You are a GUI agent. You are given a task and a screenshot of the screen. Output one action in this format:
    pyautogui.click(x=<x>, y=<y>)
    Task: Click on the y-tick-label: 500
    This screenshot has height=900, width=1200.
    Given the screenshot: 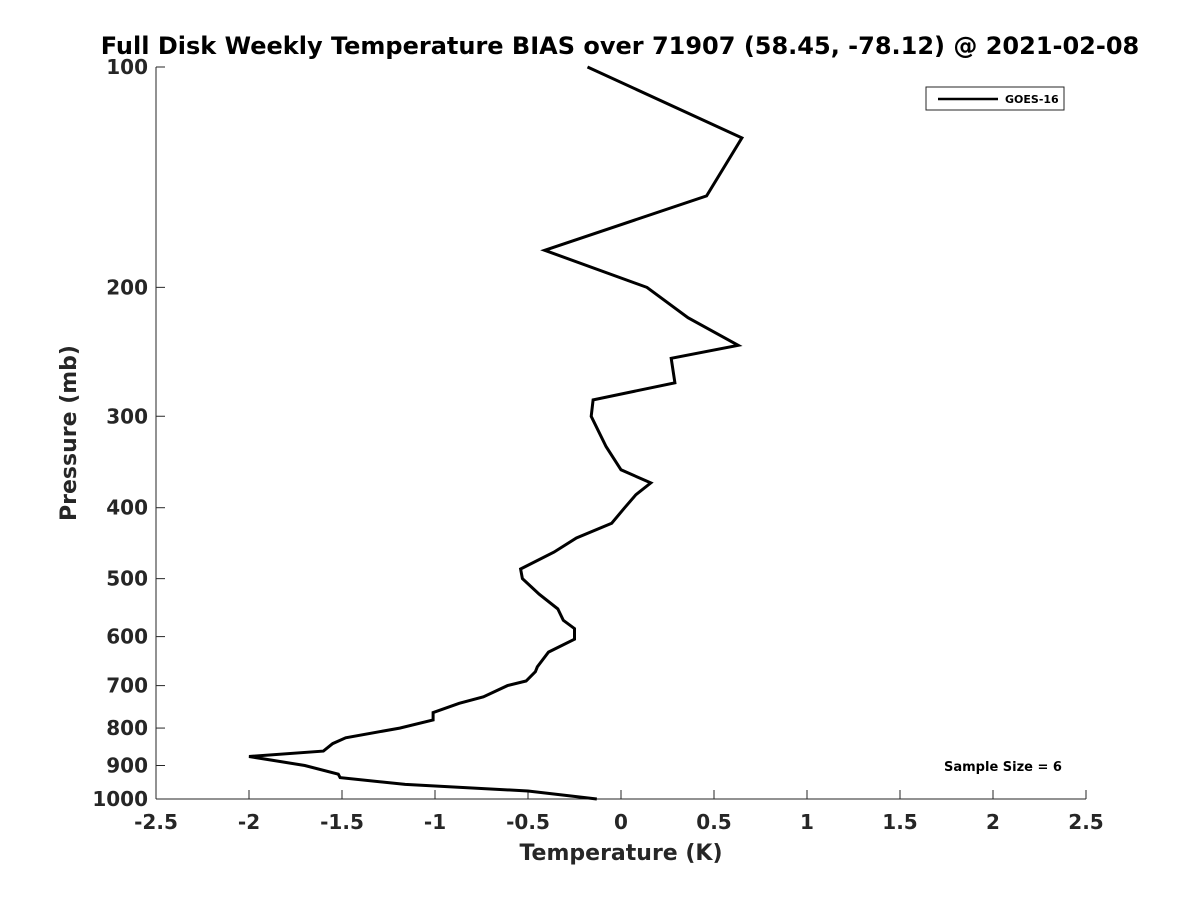 What is the action you would take?
    pyautogui.click(x=127, y=579)
    